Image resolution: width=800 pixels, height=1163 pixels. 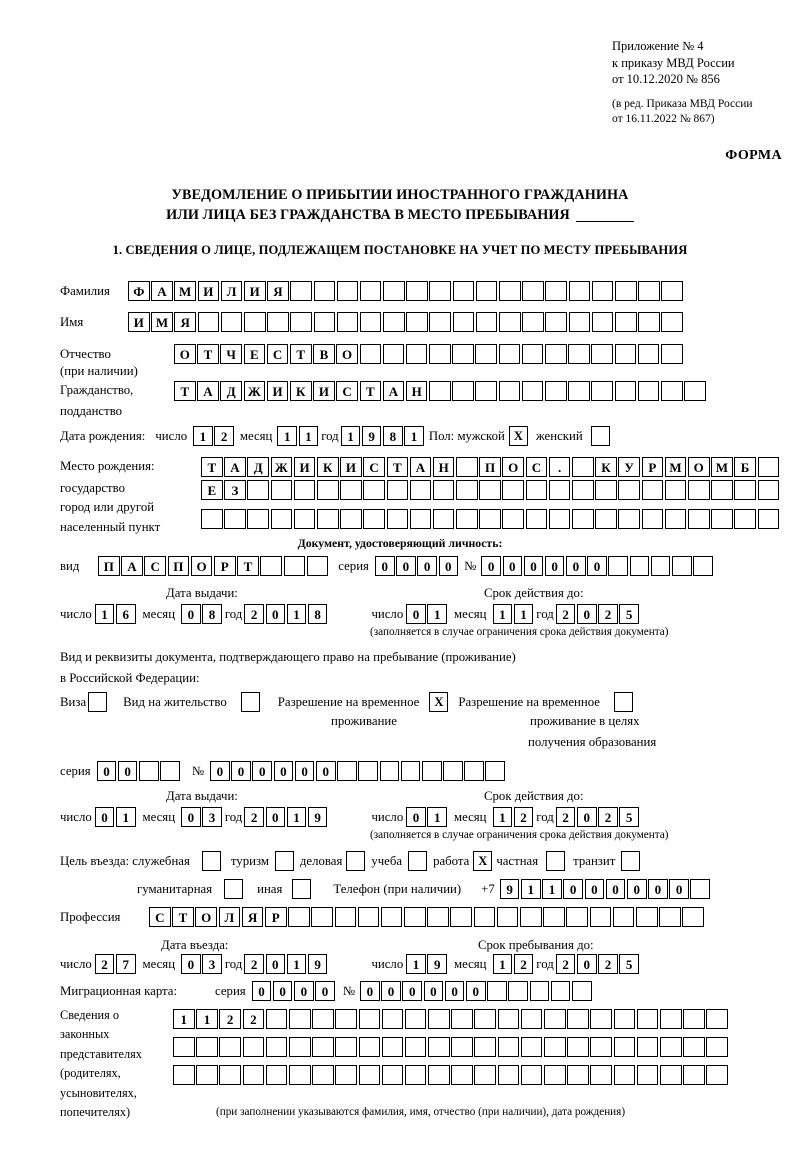 I want to click on char-cell: С, so click(x=160, y=917).